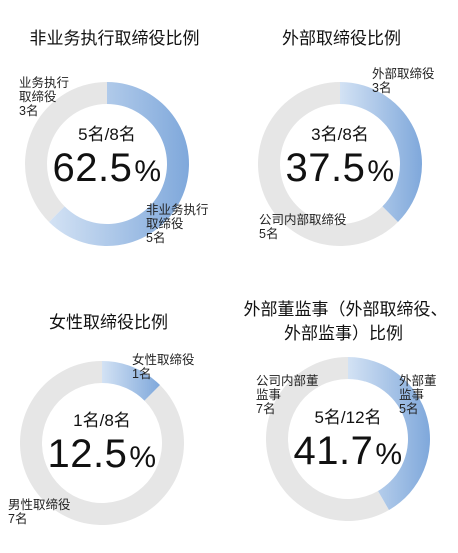 Image resolution: width=458 pixels, height=553 pixels. I want to click on segment-label-remainder: 男性取缔役 7名, so click(39, 512).